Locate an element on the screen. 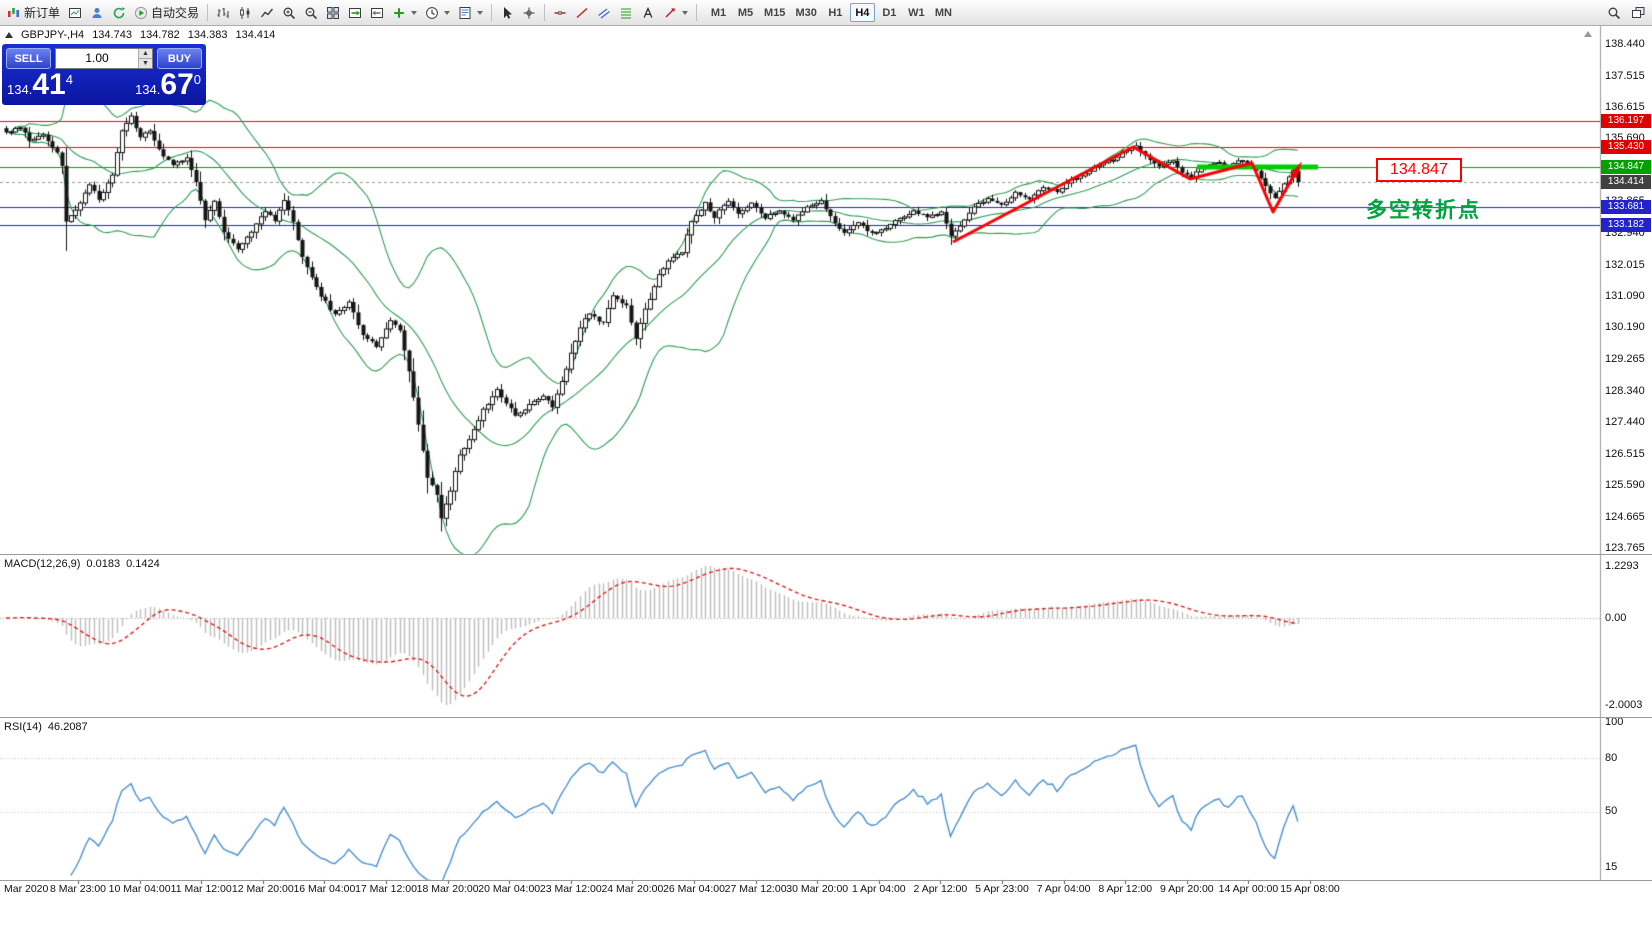  main-toolbar: 新订单 自动交易 is located at coordinates (826, 13).